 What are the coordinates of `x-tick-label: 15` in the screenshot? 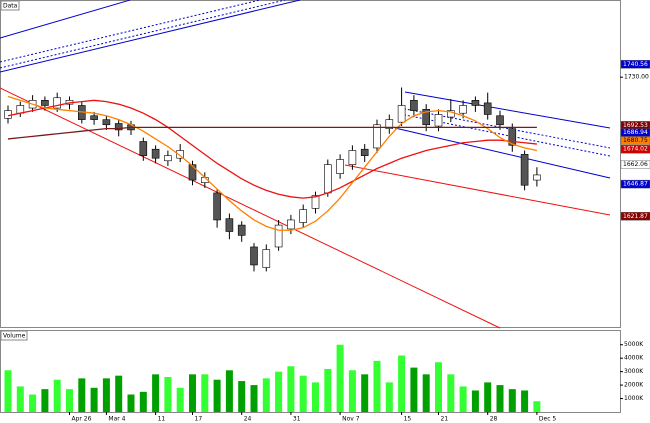 It's located at (408, 419).